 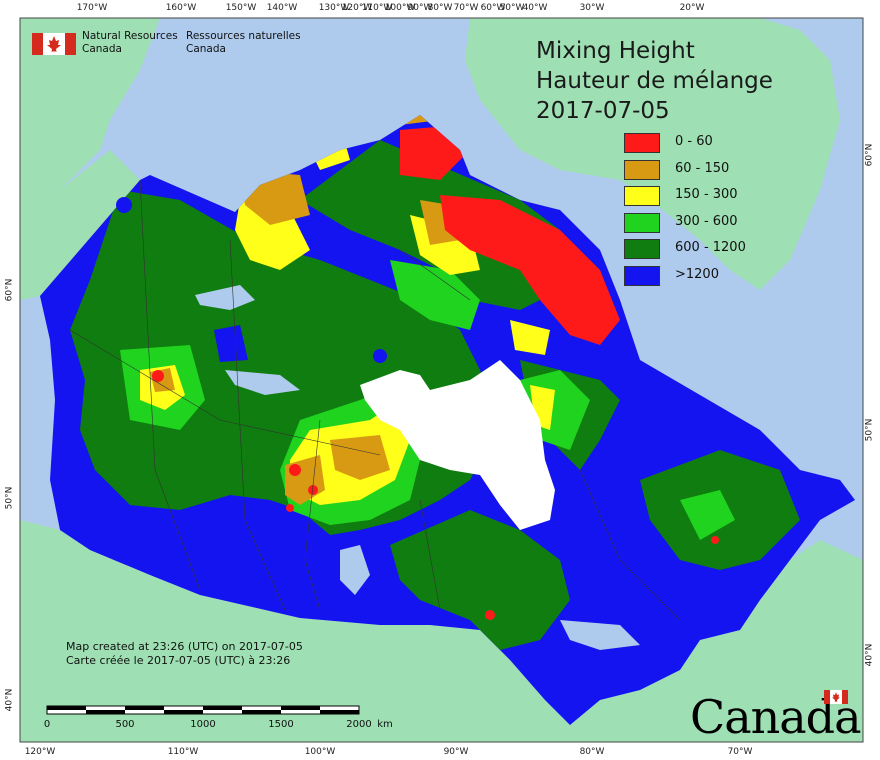 I want to click on tick-top-40w: 40°W, so click(x=535, y=8).